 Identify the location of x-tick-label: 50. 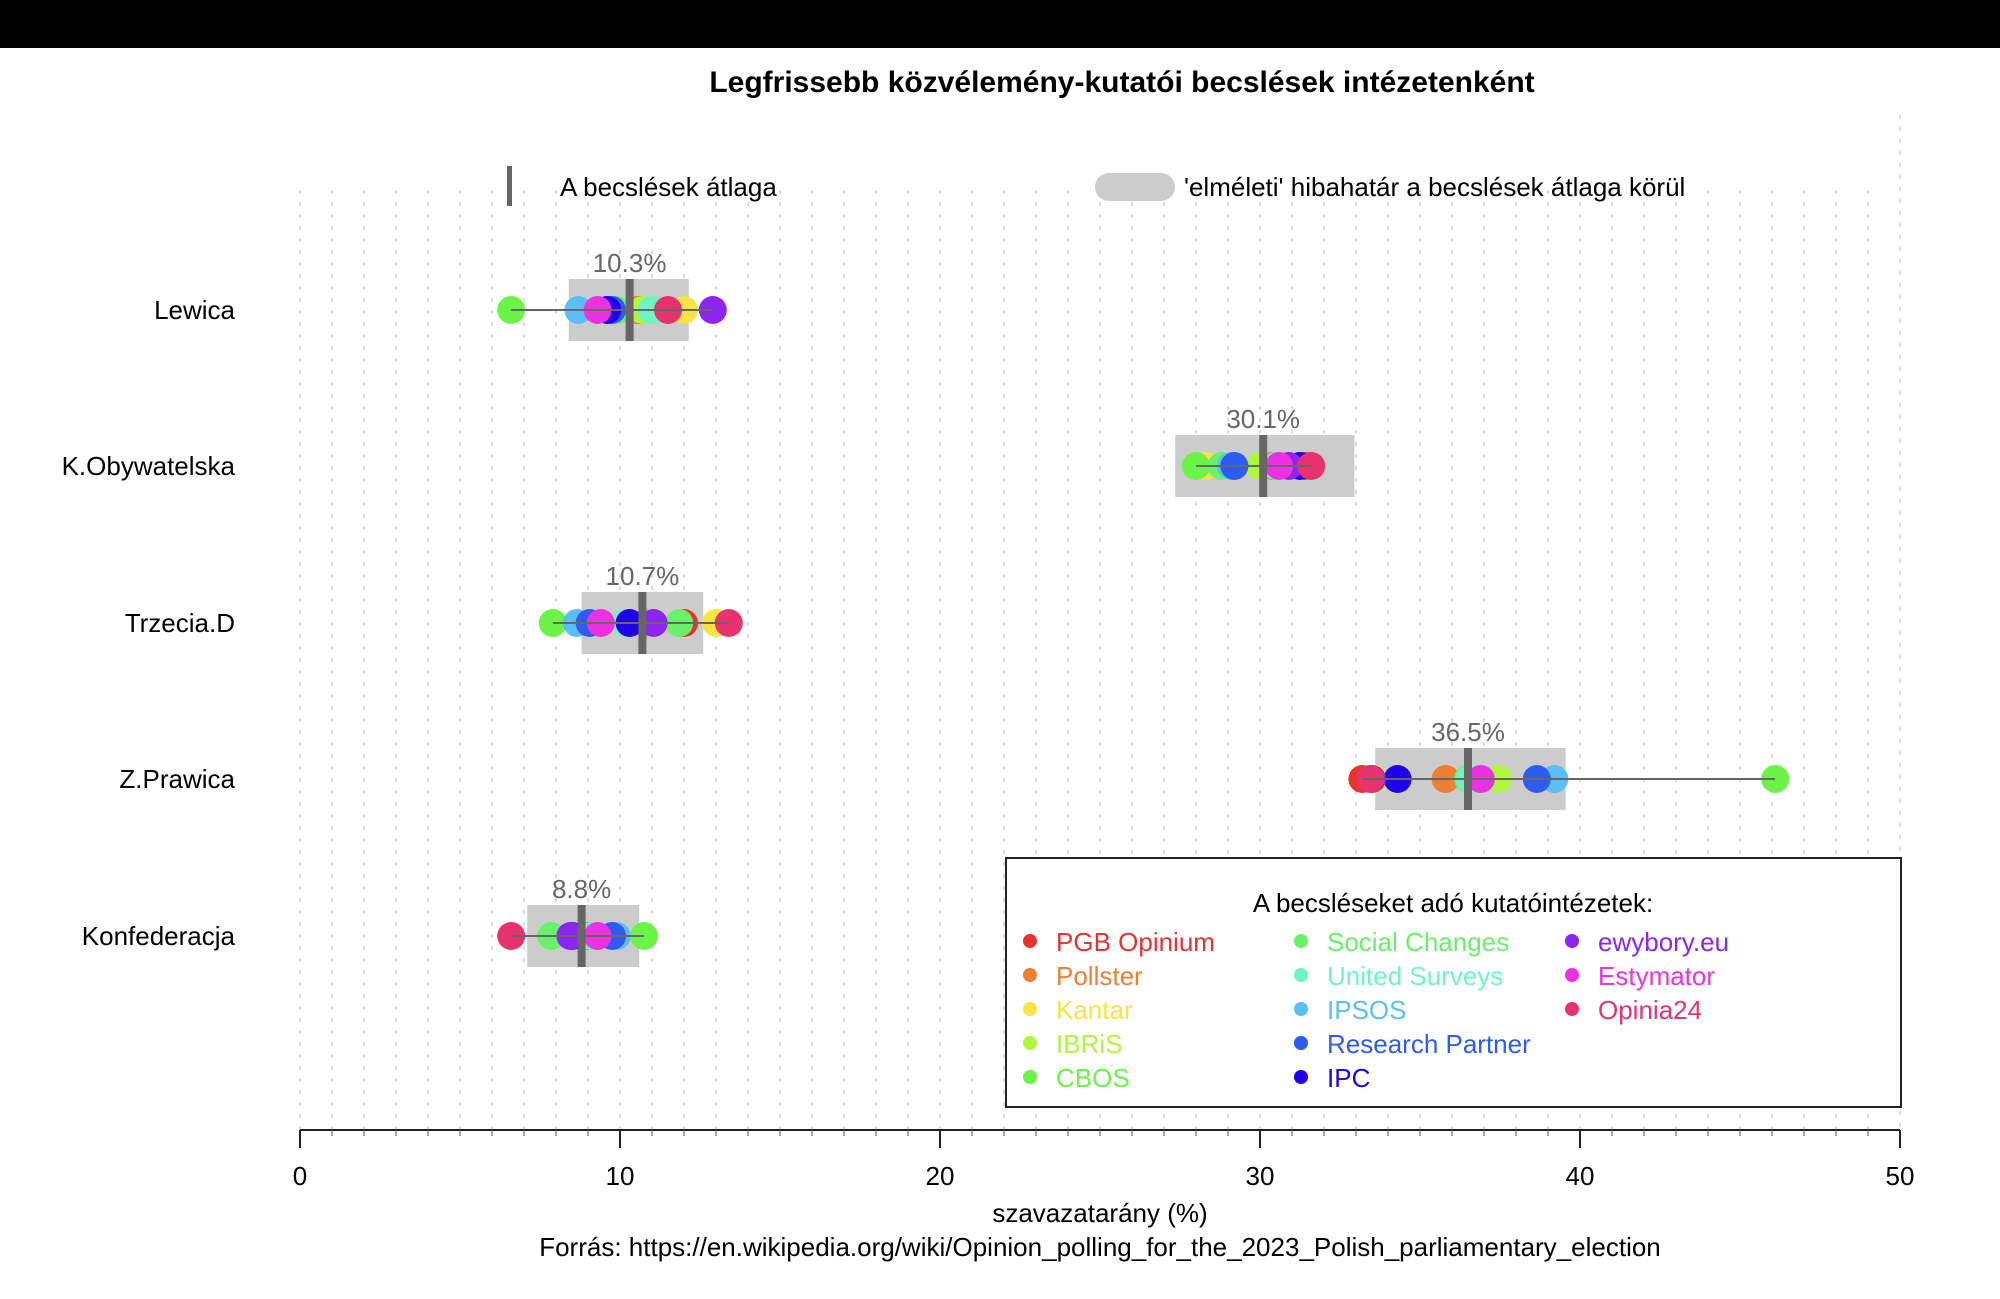
(1900, 1176).